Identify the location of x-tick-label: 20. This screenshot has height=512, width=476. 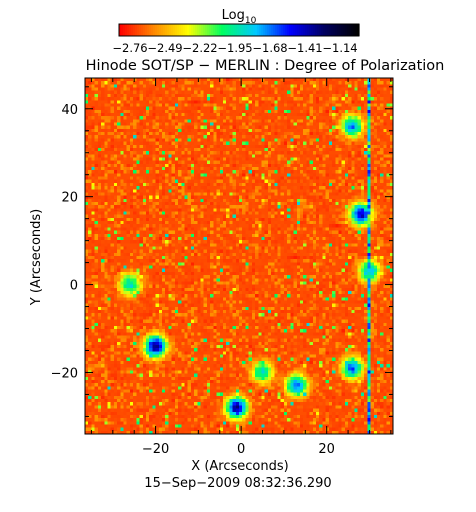
(326, 449).